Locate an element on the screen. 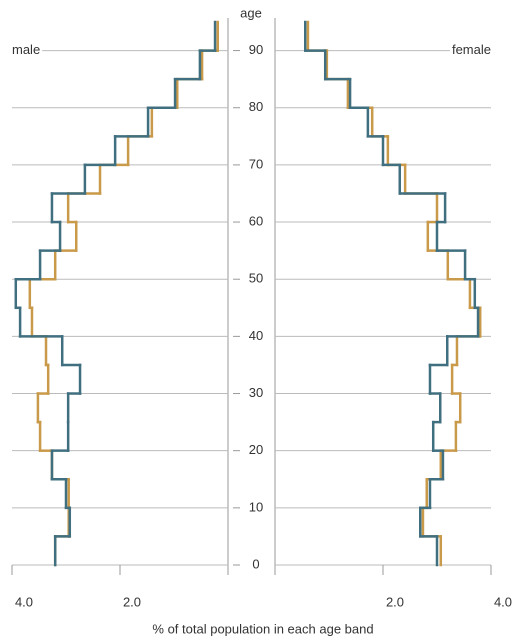 The width and height of the screenshot is (527, 641). y-tick-label: 90 is located at coordinates (256, 49).